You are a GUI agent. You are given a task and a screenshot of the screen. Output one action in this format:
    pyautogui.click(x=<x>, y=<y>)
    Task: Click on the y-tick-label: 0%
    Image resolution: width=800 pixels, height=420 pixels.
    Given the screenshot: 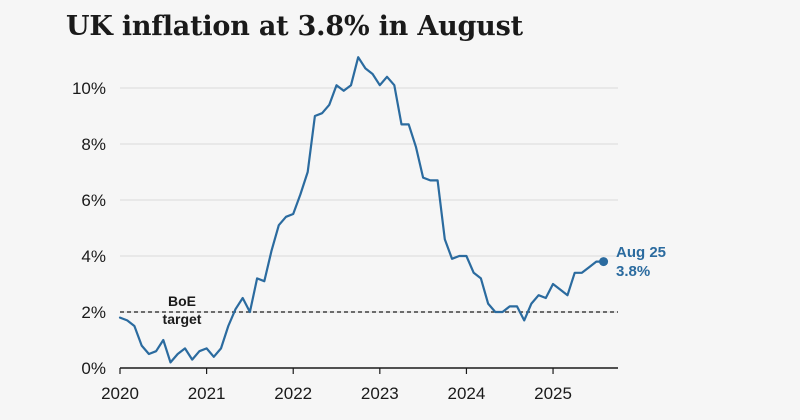 What is the action you would take?
    pyautogui.click(x=93, y=368)
    